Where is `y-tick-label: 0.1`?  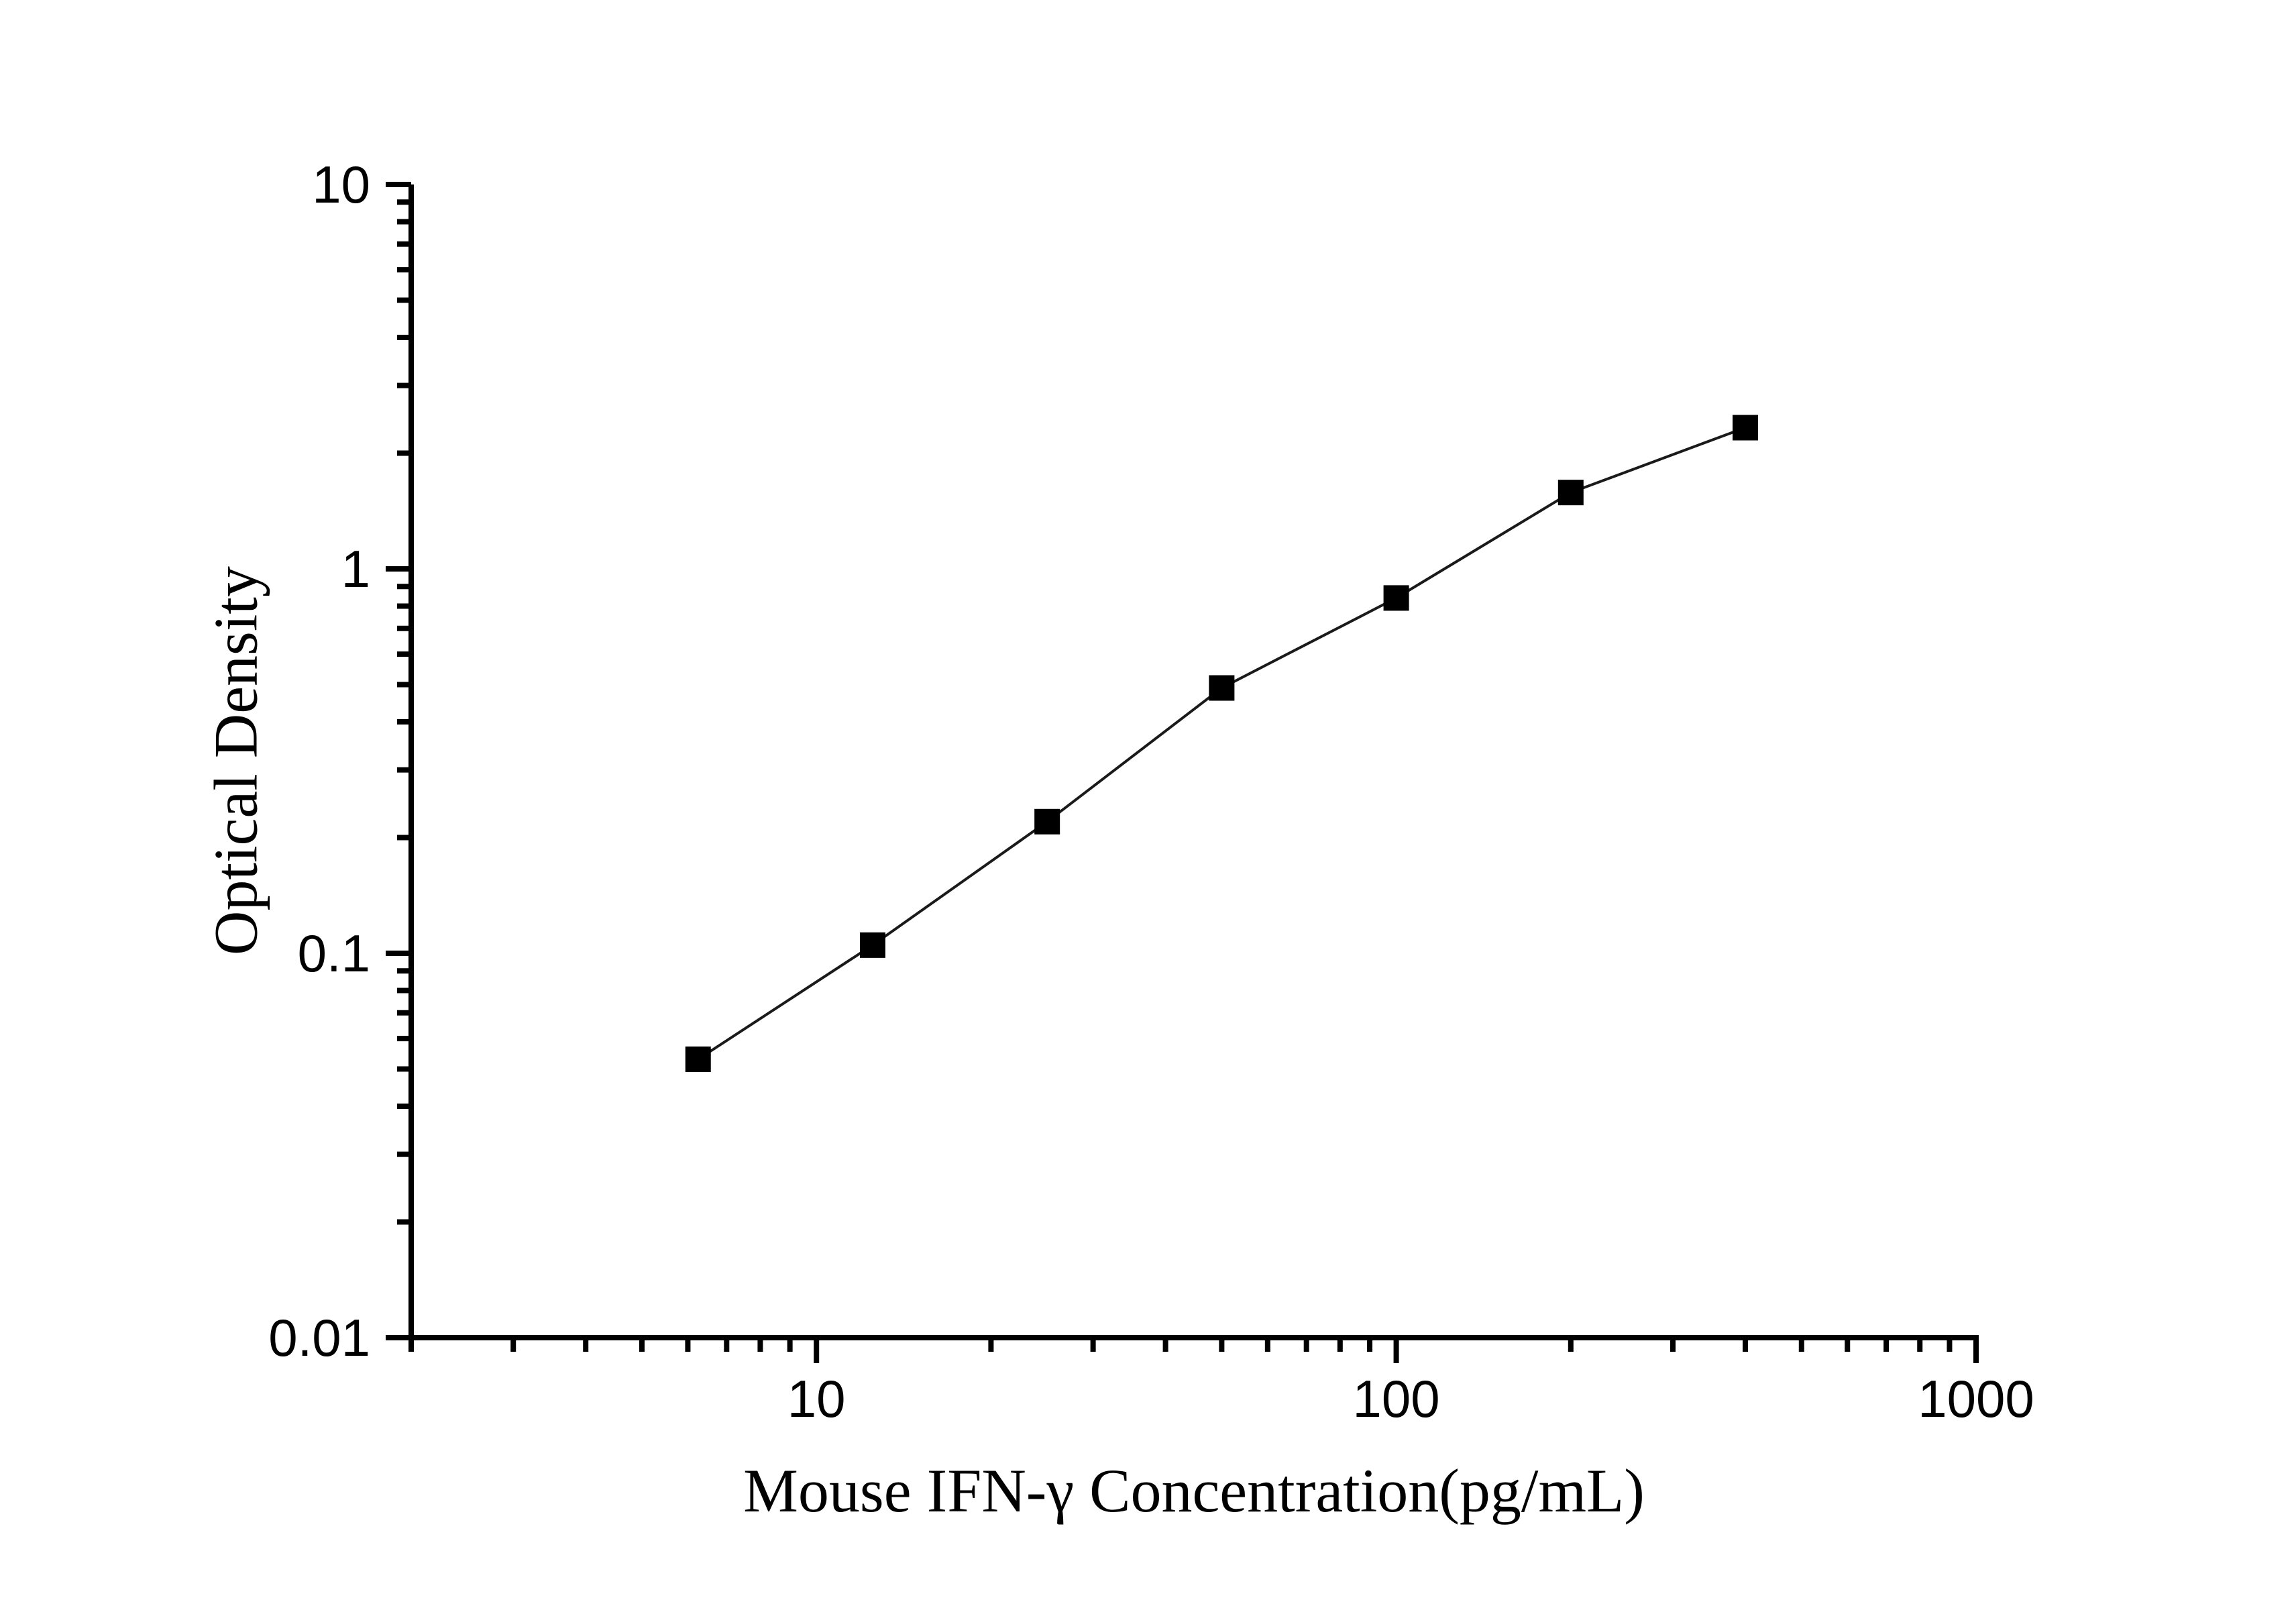
y-tick-label: 0.1 is located at coordinates (334, 954).